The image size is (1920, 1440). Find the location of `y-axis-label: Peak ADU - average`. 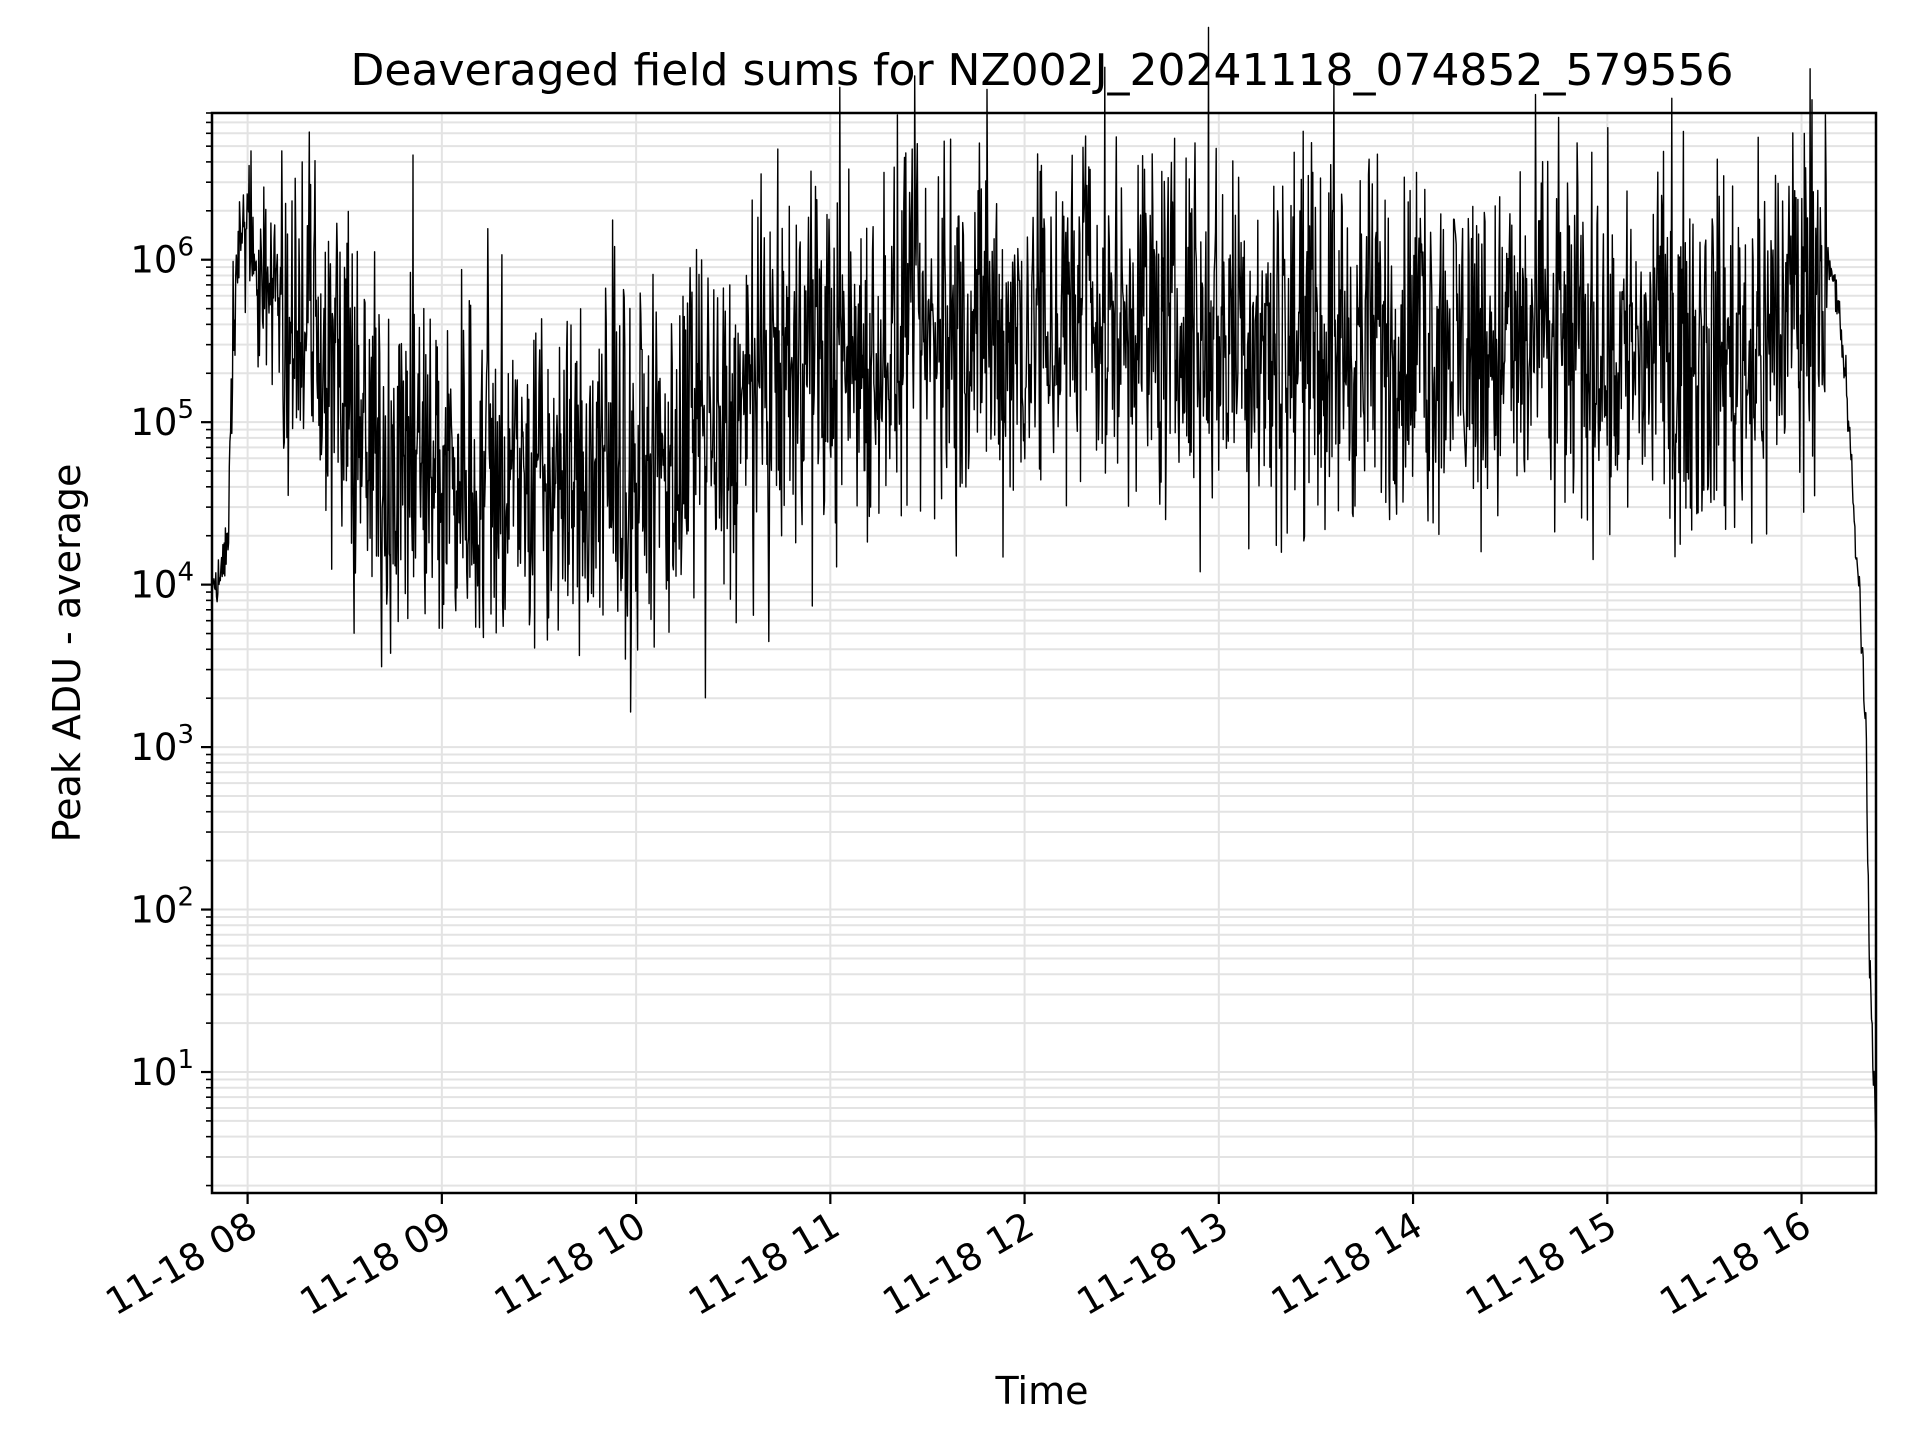

y-axis-label: Peak ADU - average is located at coordinates (67, 653).